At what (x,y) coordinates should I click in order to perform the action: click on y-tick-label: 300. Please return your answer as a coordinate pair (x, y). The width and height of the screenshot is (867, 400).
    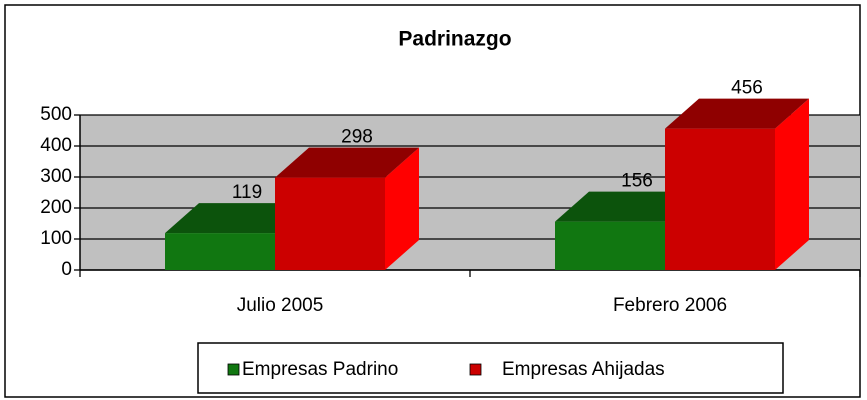
    Looking at the image, I should click on (56, 176).